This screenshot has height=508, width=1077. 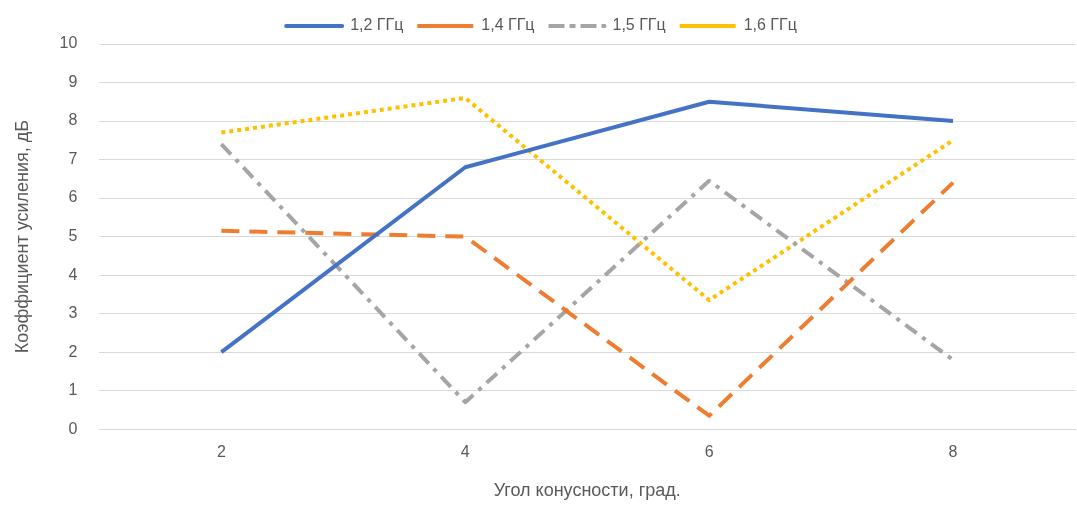 What do you see at coordinates (73, 81) in the screenshot?
I see `y-tick-label: 9` at bounding box center [73, 81].